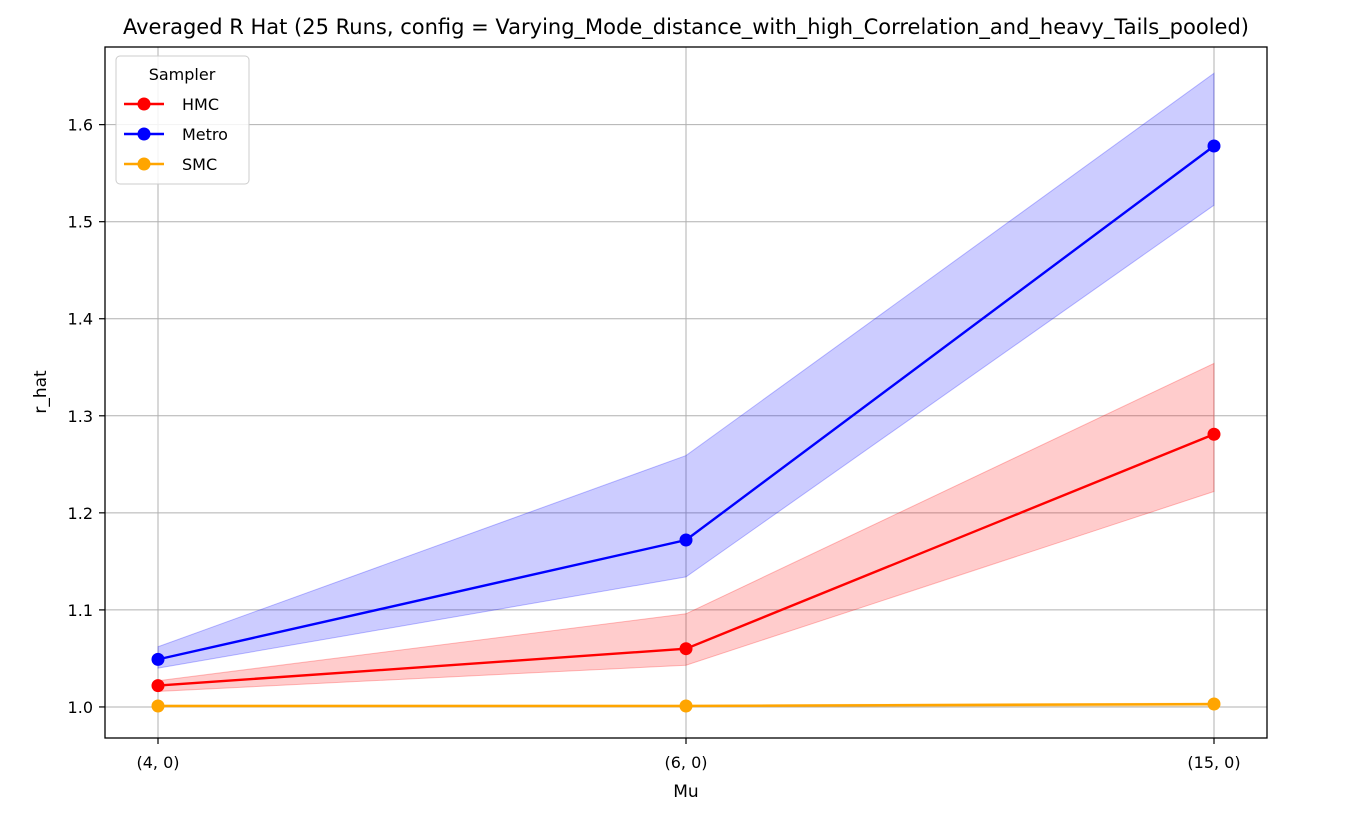 The width and height of the screenshot is (1372, 817). Describe the element at coordinates (80, 707) in the screenshot. I see `y-tick-label: 1.0` at that location.